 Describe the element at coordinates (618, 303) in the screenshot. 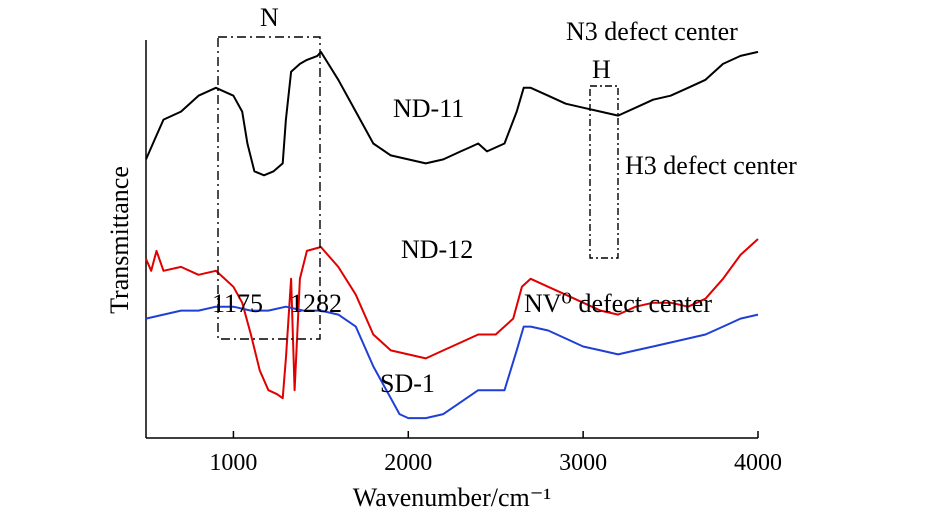

I see `nv0-label: NV⁰ defect center` at that location.